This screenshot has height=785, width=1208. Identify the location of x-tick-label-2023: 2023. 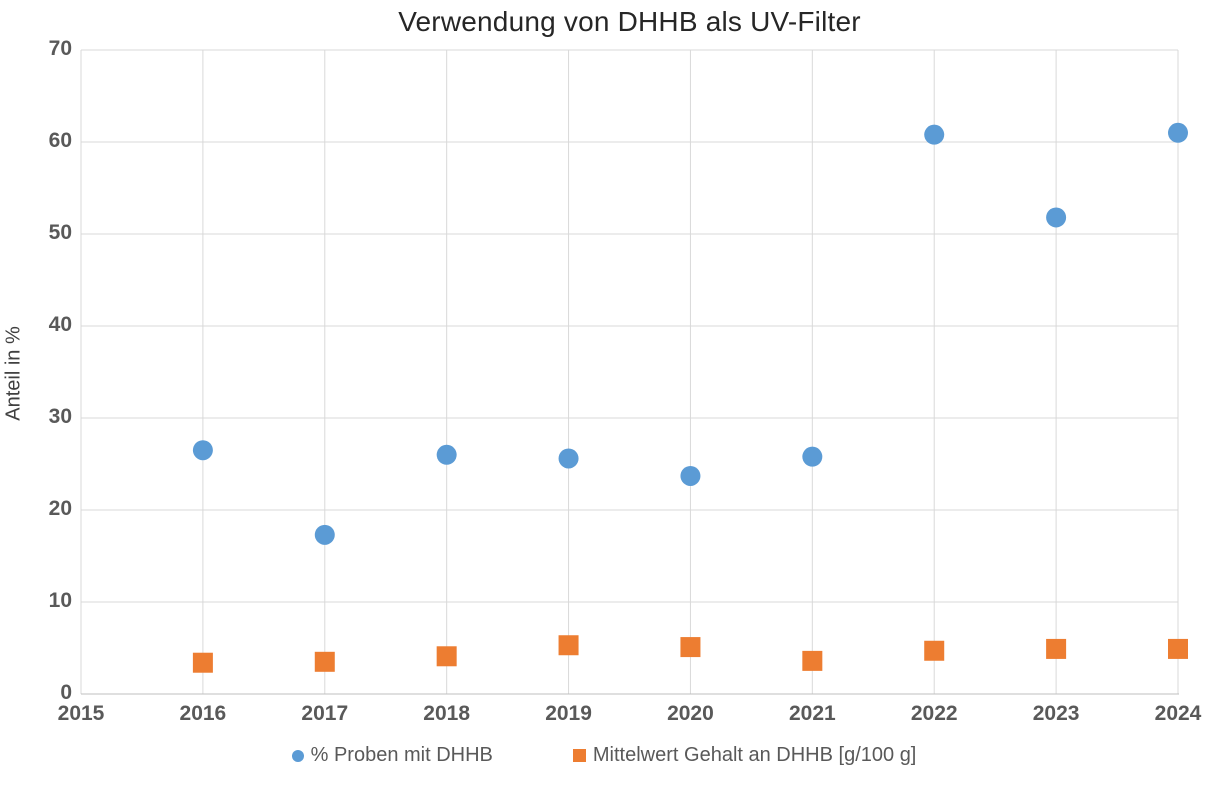
(1056, 713).